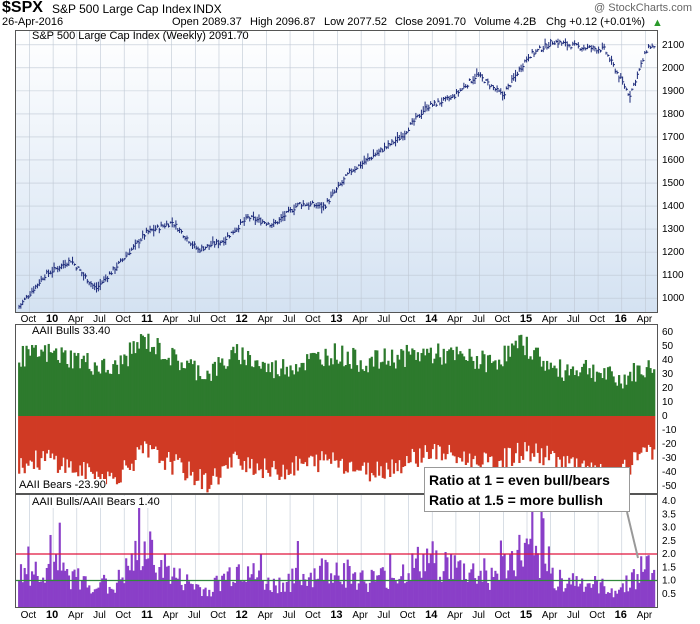 The image size is (700, 624). I want to click on x-tick-label: 14, so click(431, 615).